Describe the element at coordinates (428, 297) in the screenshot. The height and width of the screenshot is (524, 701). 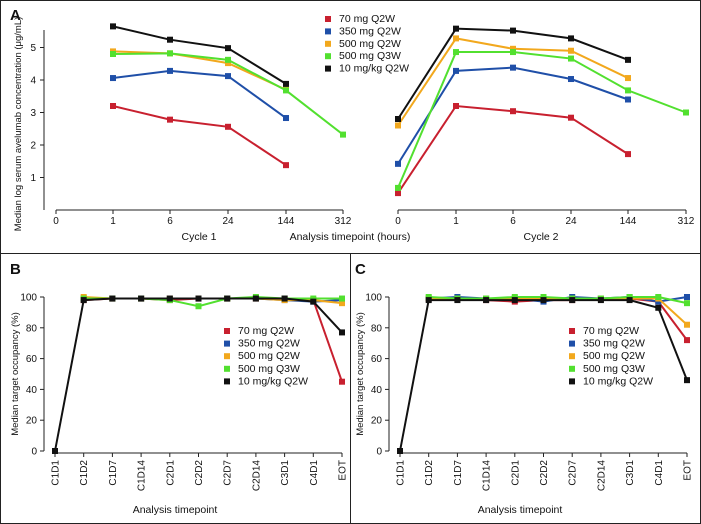
I see `data-point-c-500-mg-q3w-c1d2` at that location.